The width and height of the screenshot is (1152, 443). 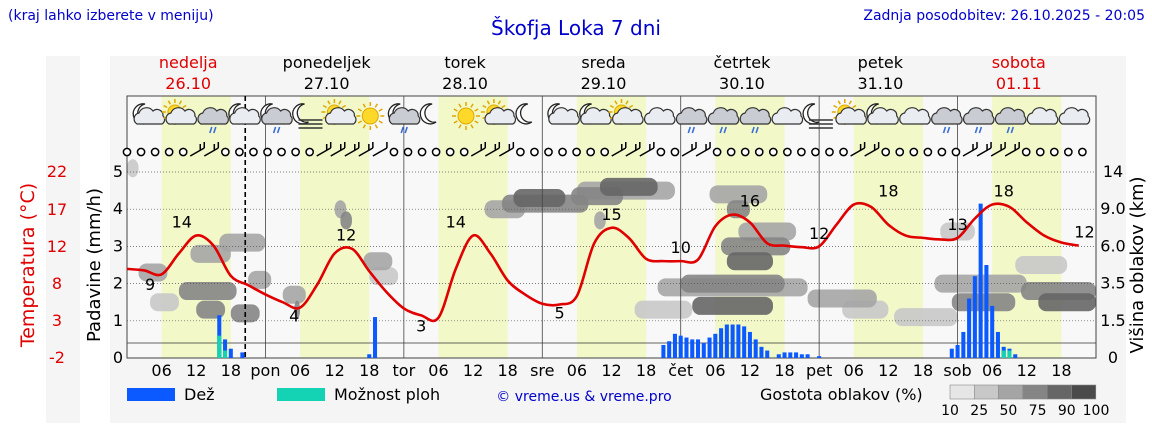 I want to click on temperature-label: 18, so click(x=888, y=191).